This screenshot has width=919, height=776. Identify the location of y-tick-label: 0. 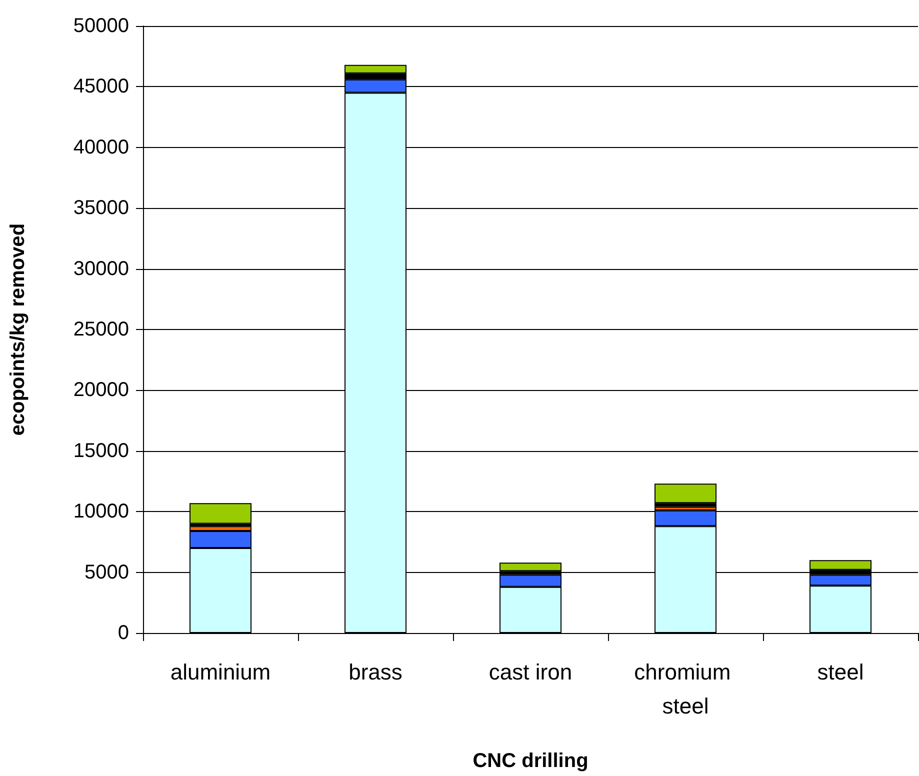
(123, 633).